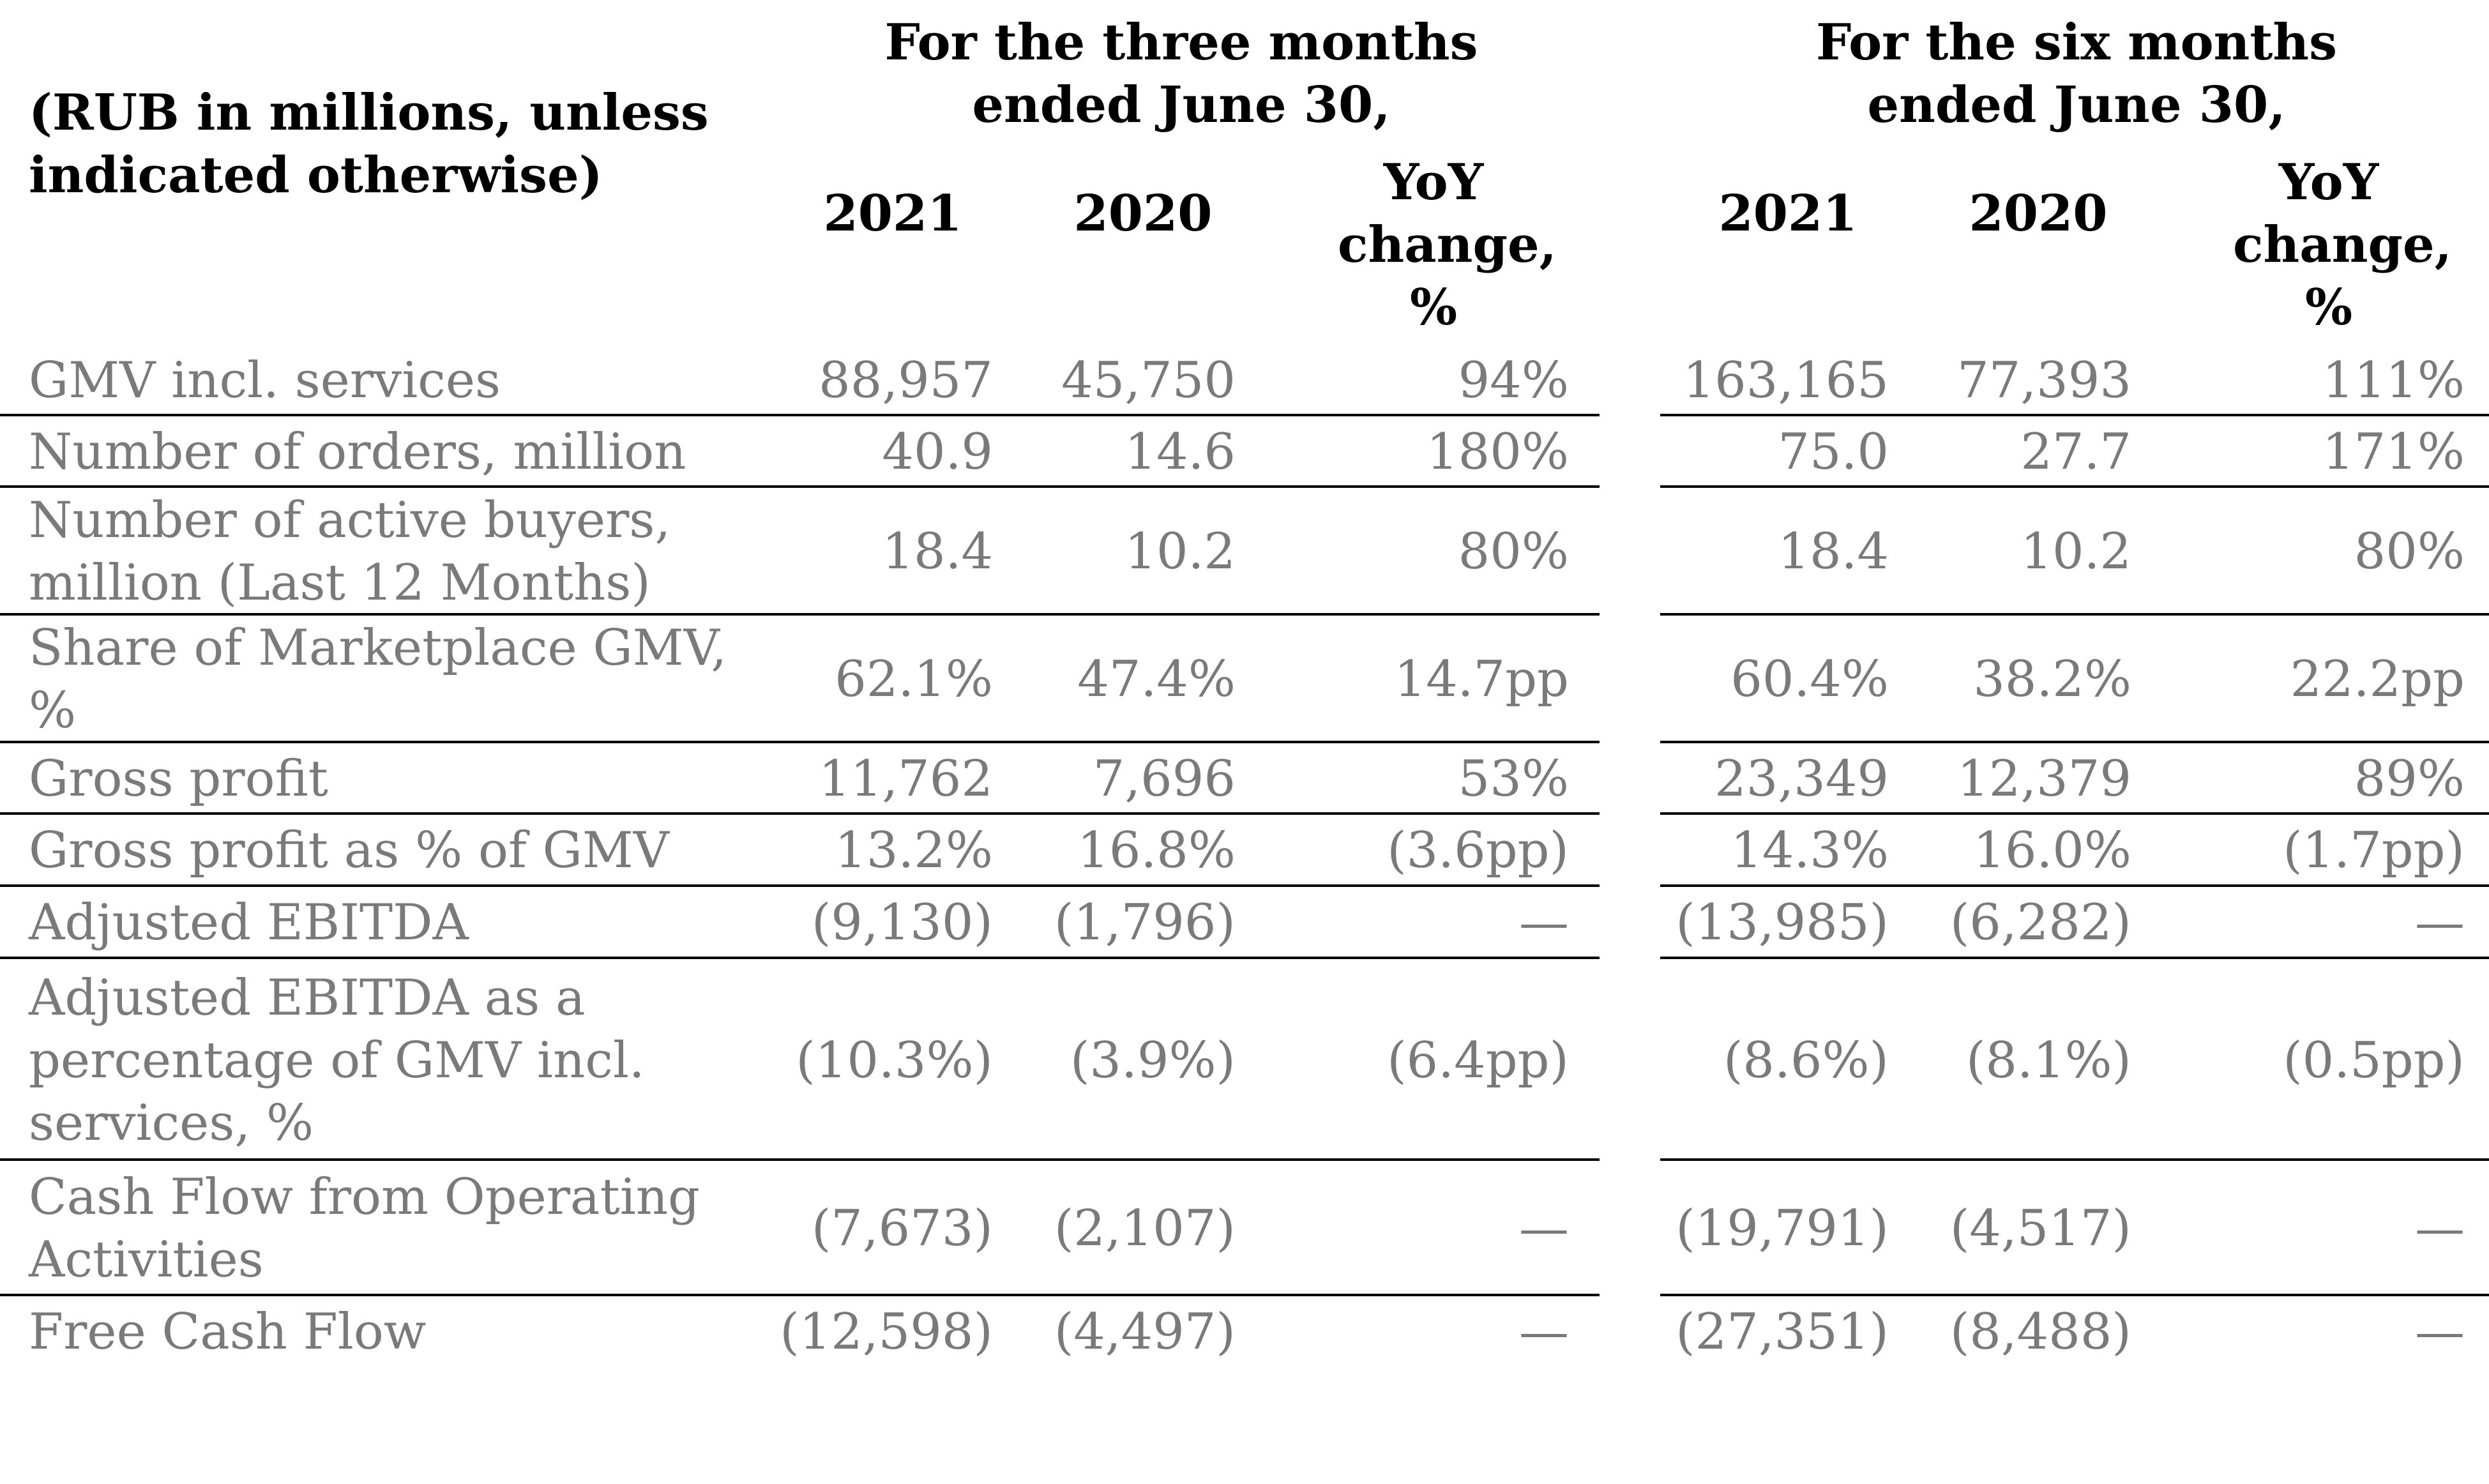  What do you see at coordinates (1447, 245) in the screenshot?
I see `column-header-yoy-three-months: YoY change, %` at bounding box center [1447, 245].